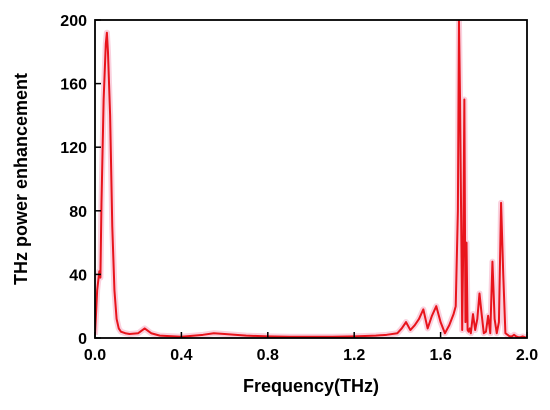 This screenshot has height=410, width=550. What do you see at coordinates (78, 212) in the screenshot?
I see `y-tick-label: 80` at bounding box center [78, 212].